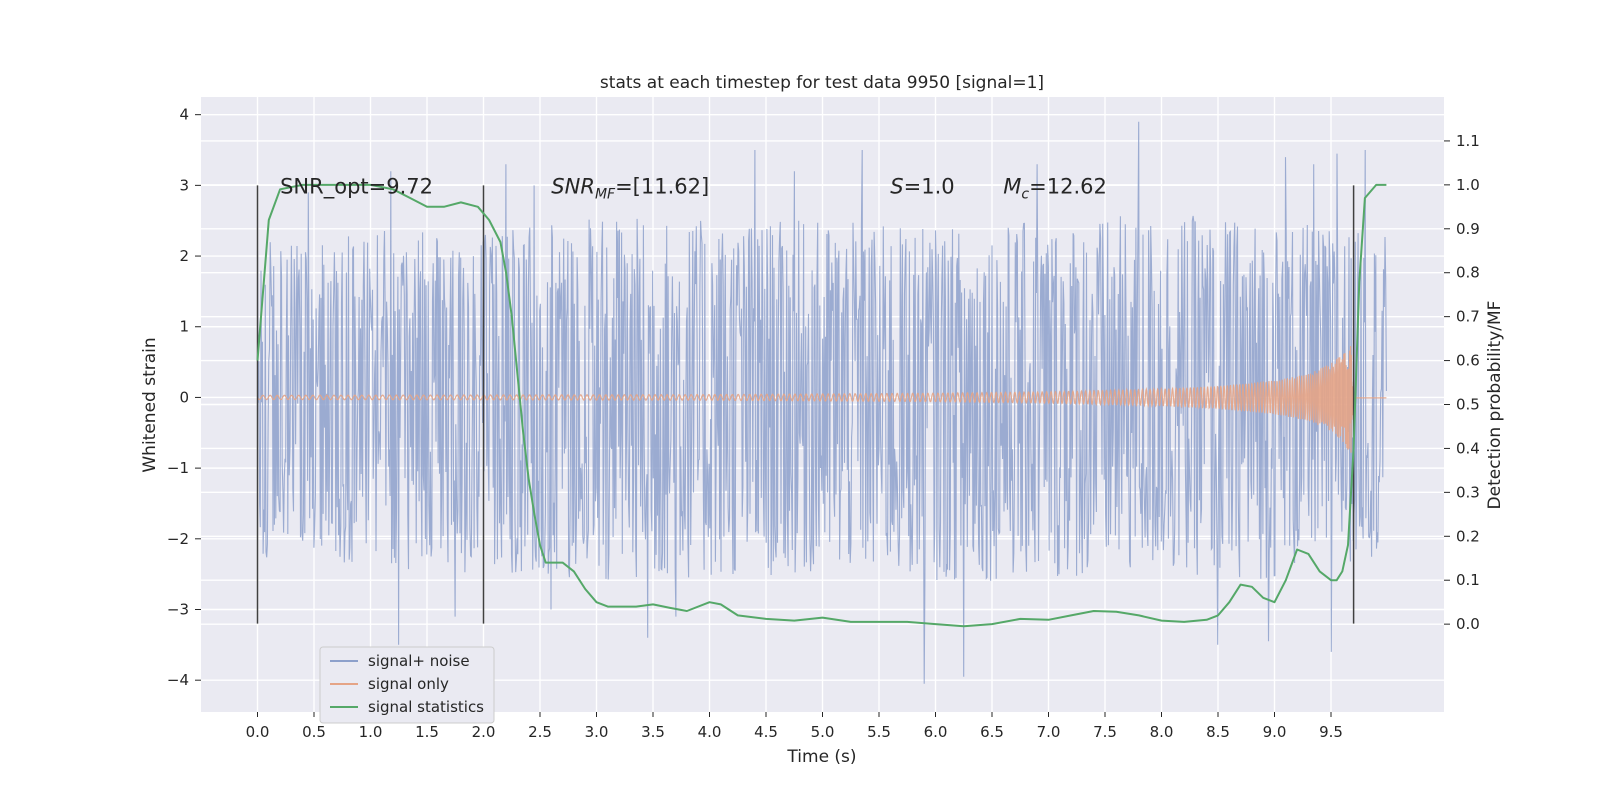  What do you see at coordinates (426, 707) in the screenshot?
I see `legend-label-statistics: signal statistics` at bounding box center [426, 707].